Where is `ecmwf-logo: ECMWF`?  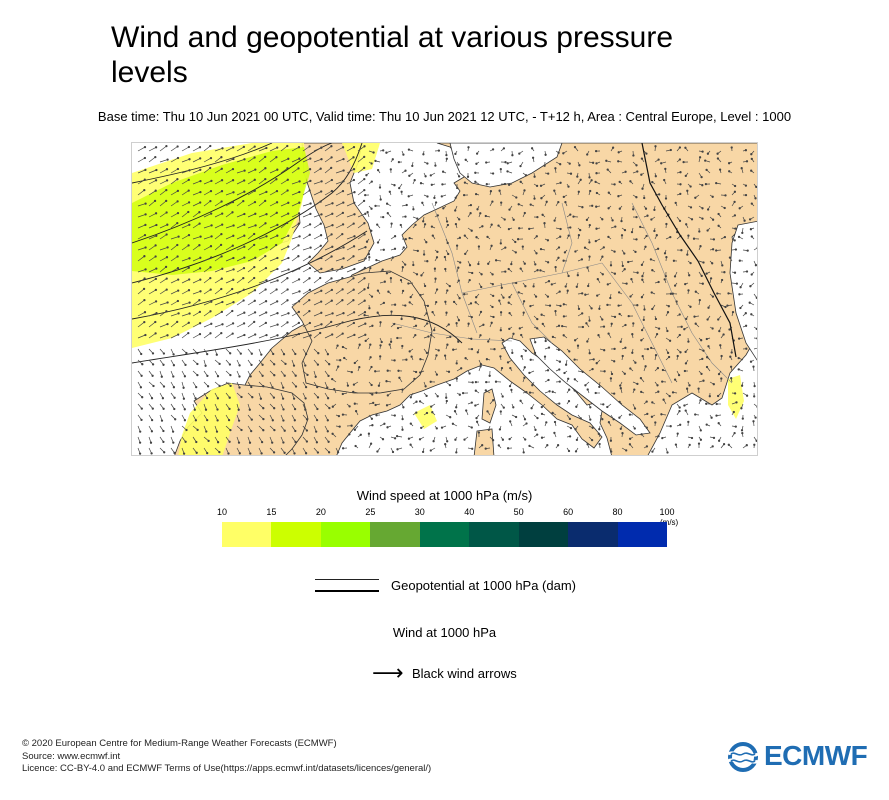 ecmwf-logo: ECMWF is located at coordinates (801, 757).